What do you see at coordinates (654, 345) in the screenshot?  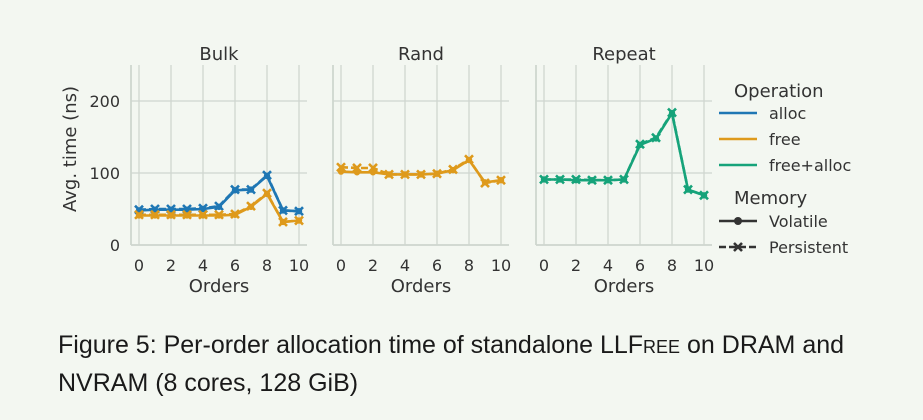 I see `caption-smallcaps: Free` at bounding box center [654, 345].